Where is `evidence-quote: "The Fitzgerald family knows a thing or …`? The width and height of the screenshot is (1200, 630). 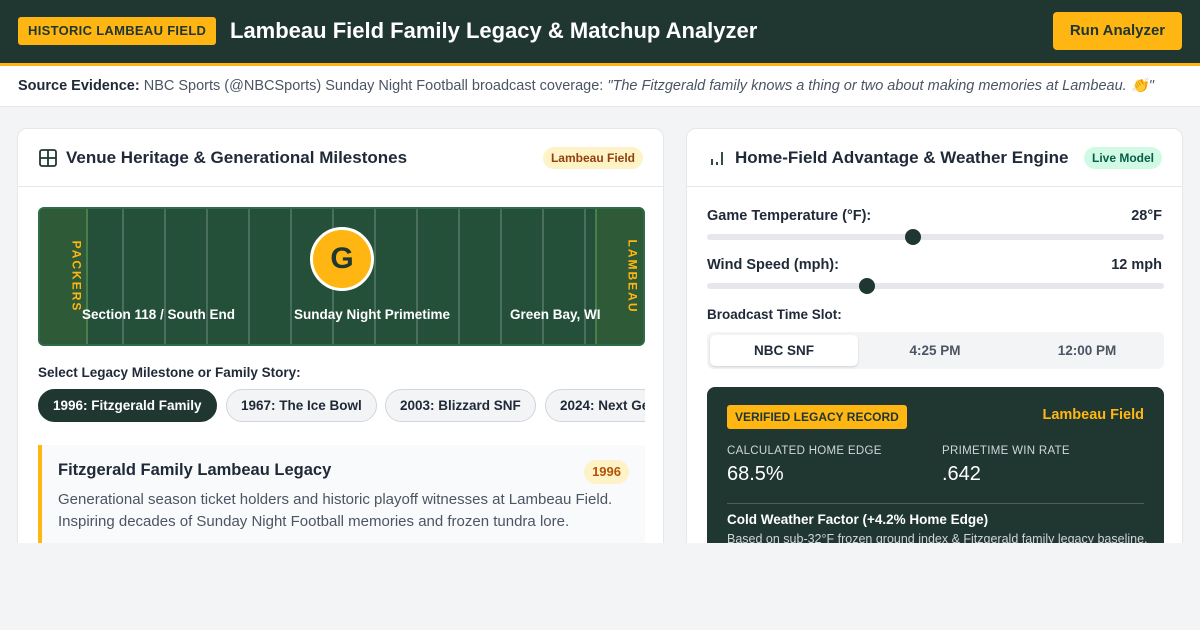
evidence-quote: "The Fitzgerald family knows a thing or … is located at coordinates (880, 86).